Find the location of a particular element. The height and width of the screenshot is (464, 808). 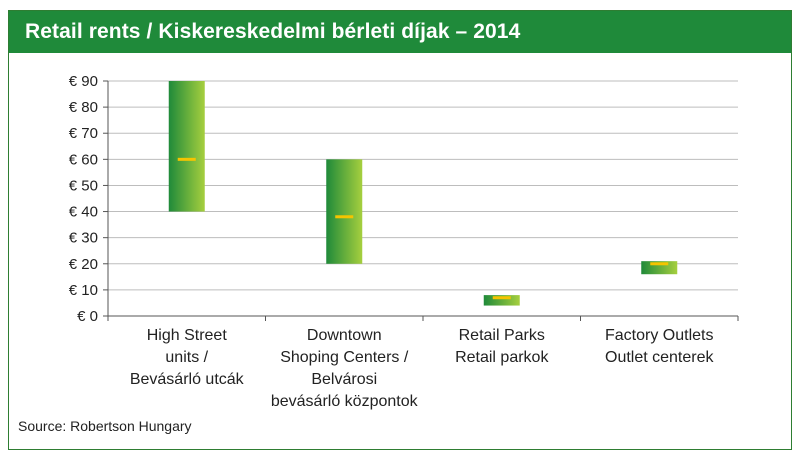

x-category-label: Retail Parks Retail parkok is located at coordinates (502, 346).